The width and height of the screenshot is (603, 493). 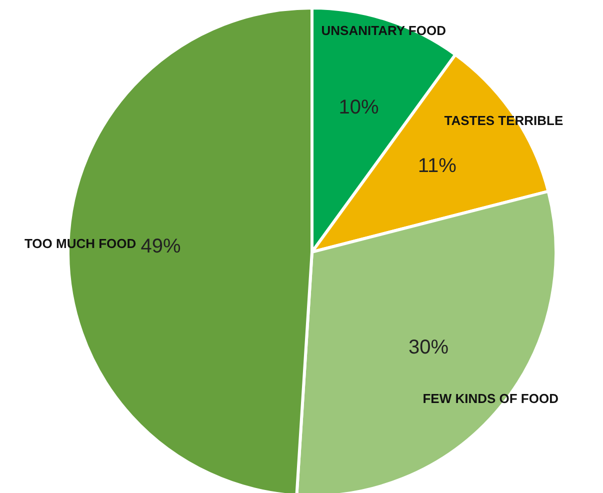 I want to click on data-label: 11%, so click(x=437, y=166).